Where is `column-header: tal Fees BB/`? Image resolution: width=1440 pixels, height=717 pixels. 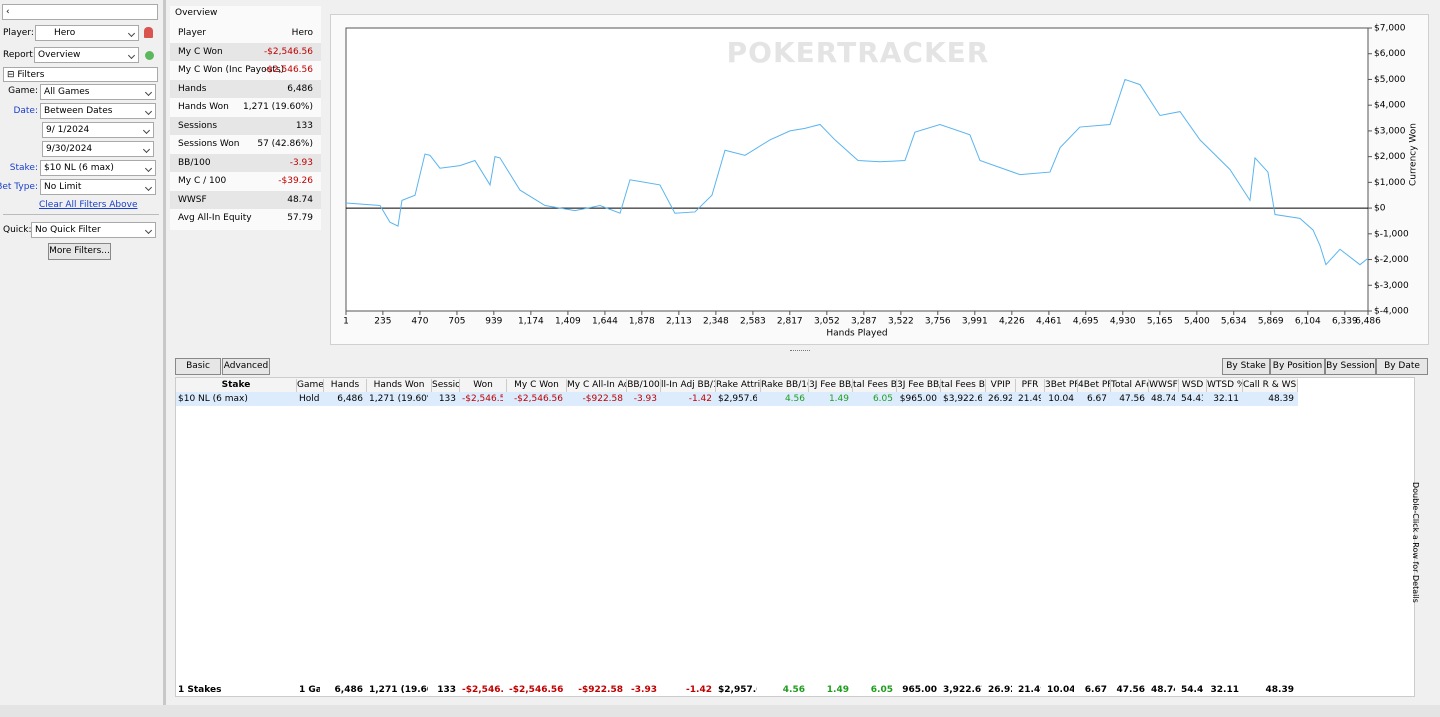 column-header: tal Fees BB/ is located at coordinates (875, 385).